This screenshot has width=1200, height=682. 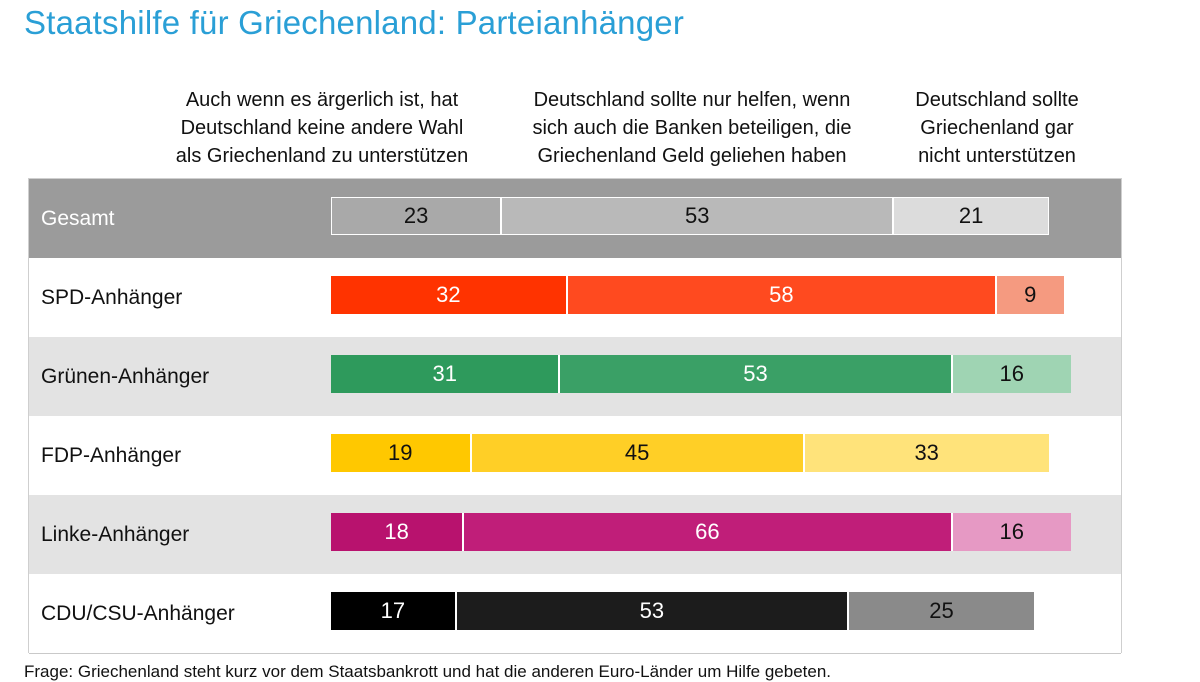 I want to click on table-row: FDP-Anhänger 19 45 33, so click(x=575, y=456).